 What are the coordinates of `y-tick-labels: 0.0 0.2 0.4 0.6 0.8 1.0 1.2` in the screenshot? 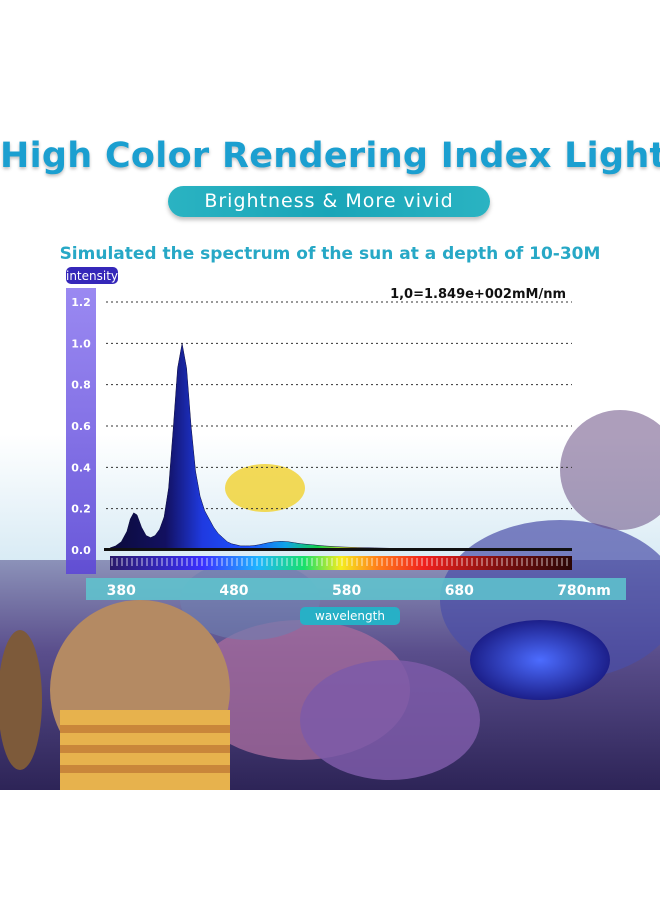 It's located at (81, 426).